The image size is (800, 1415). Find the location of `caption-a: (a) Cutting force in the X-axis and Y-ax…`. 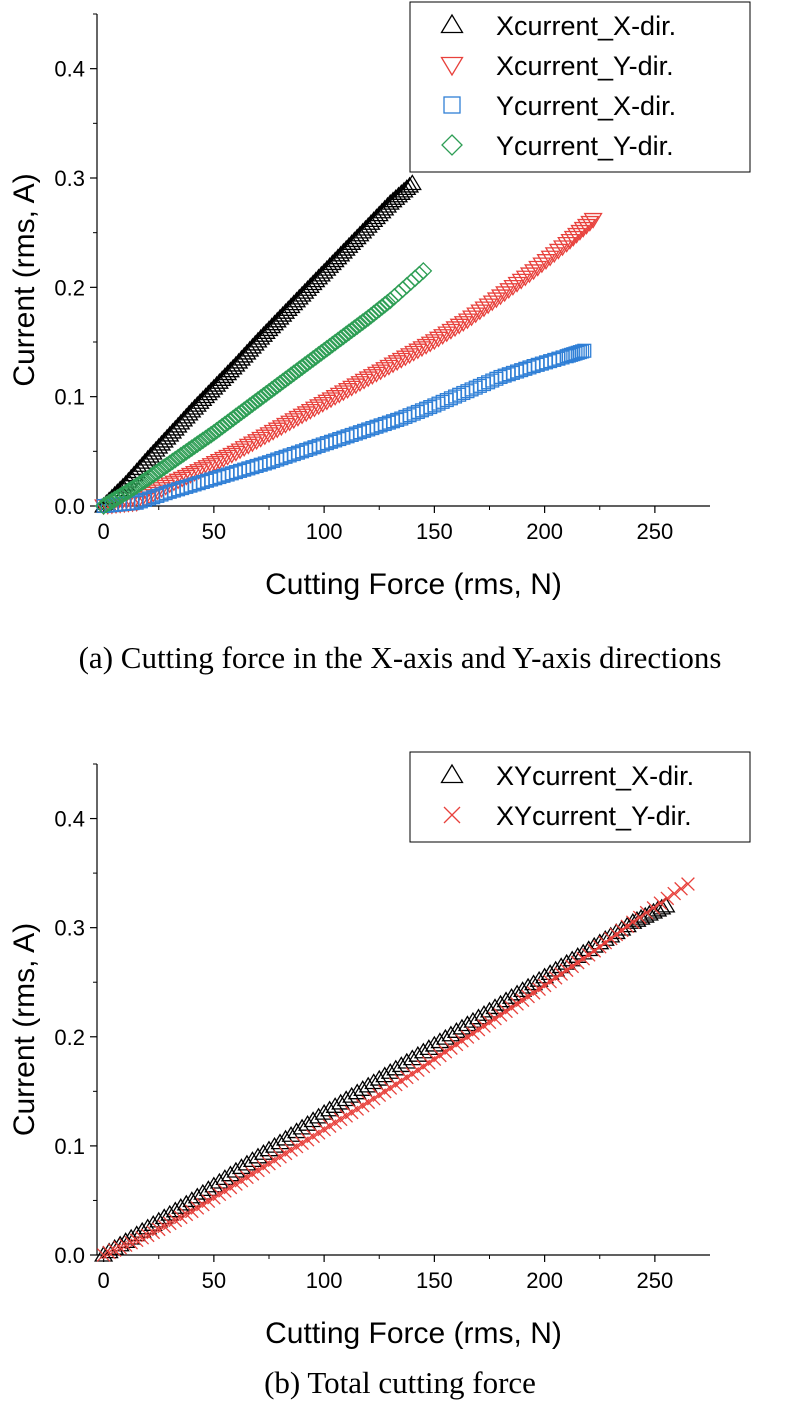

caption-a: (a) Cutting force in the X-axis and Y-ax… is located at coordinates (400, 657).